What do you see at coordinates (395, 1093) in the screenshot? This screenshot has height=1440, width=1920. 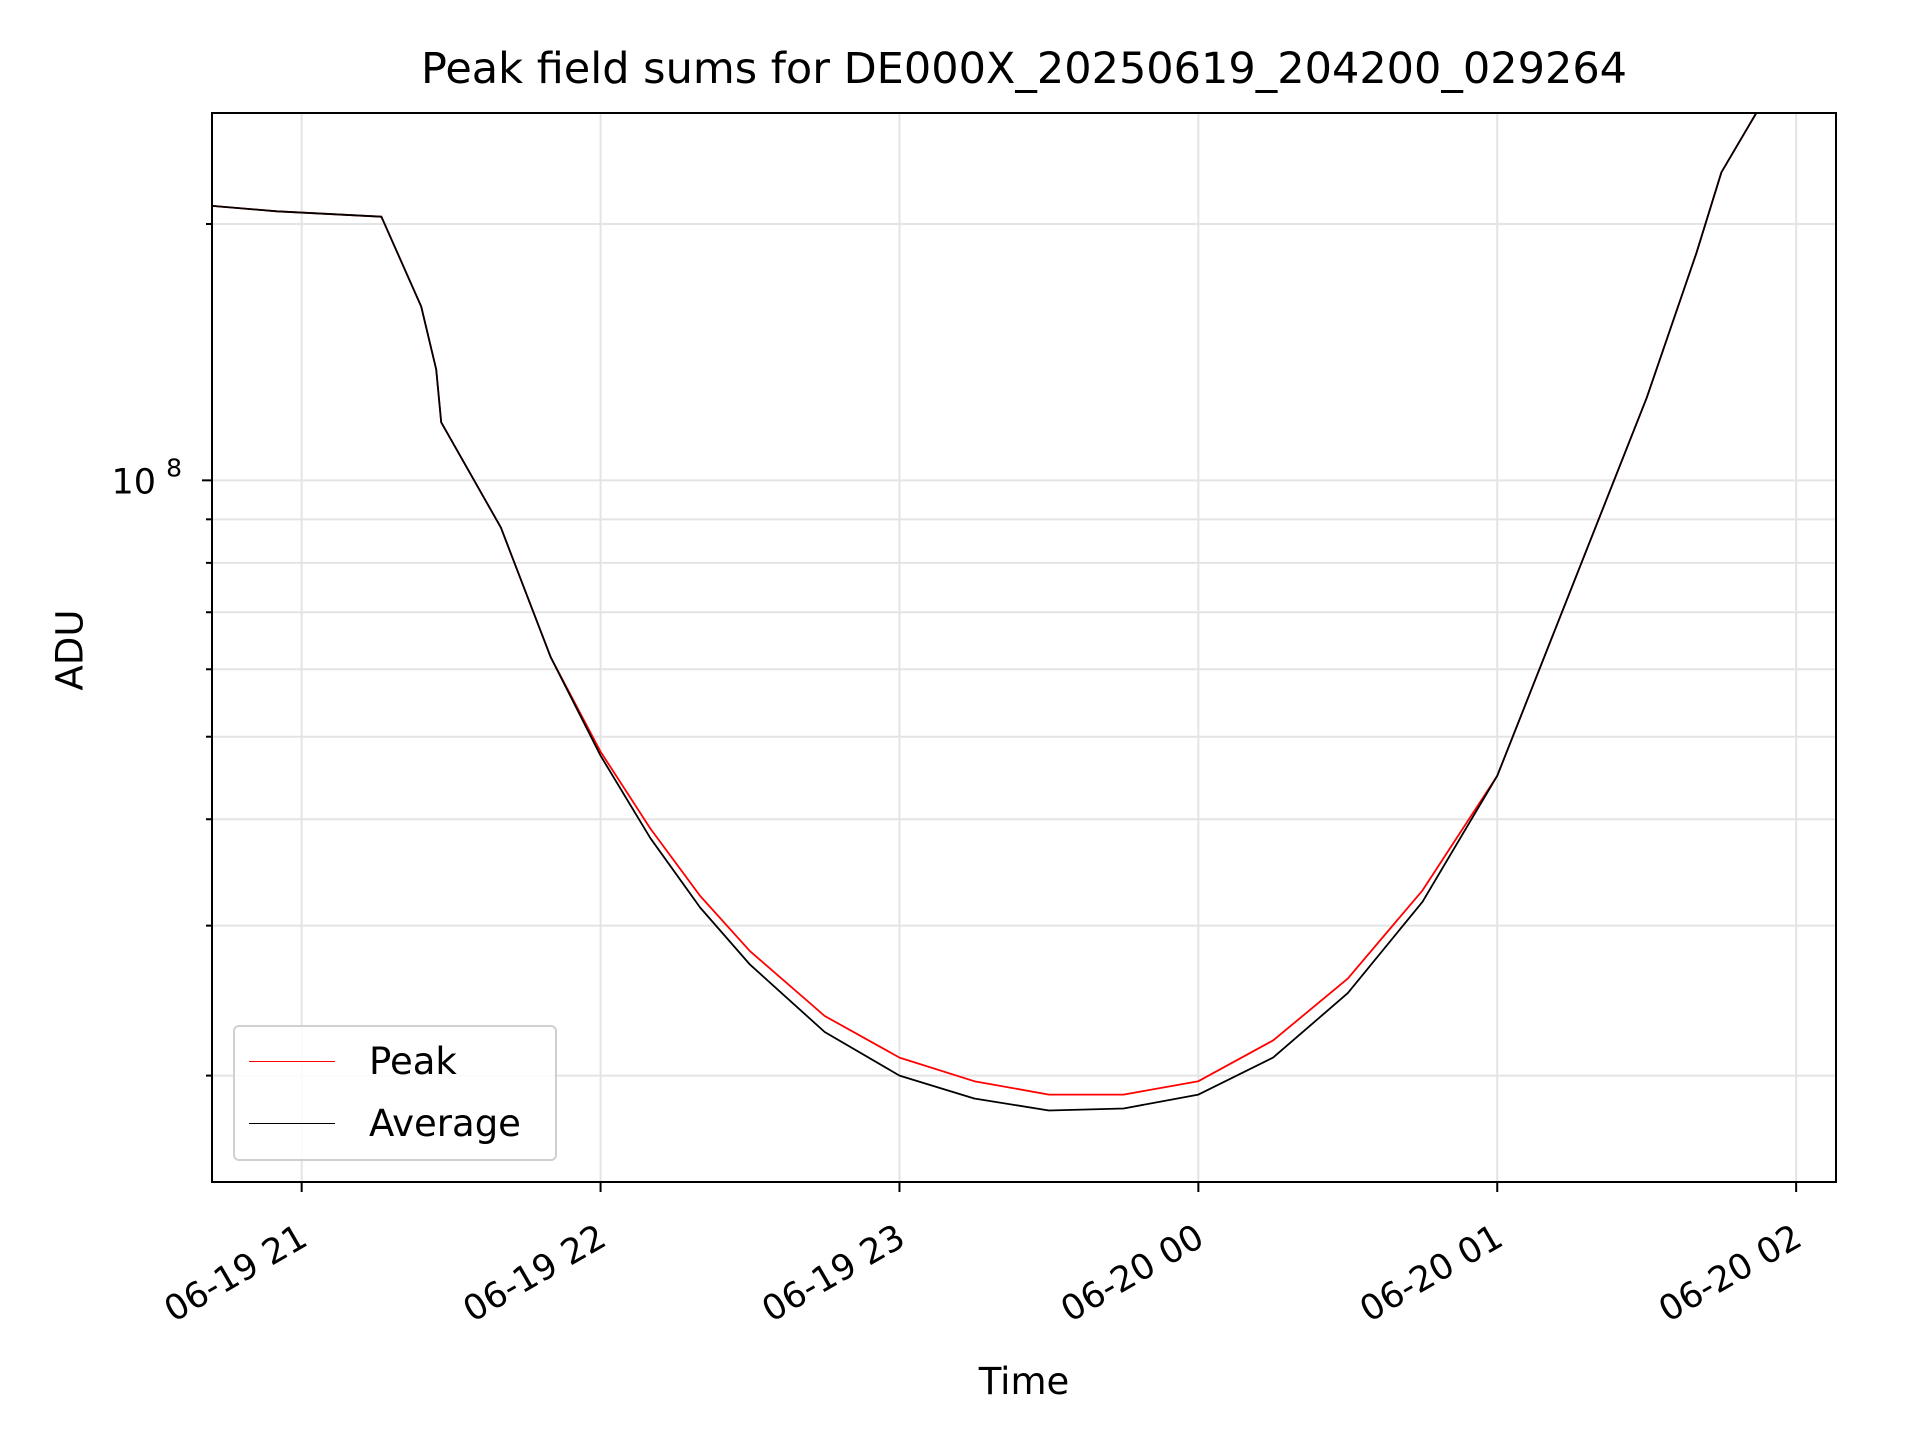 I see `legend: Peak Average` at bounding box center [395, 1093].